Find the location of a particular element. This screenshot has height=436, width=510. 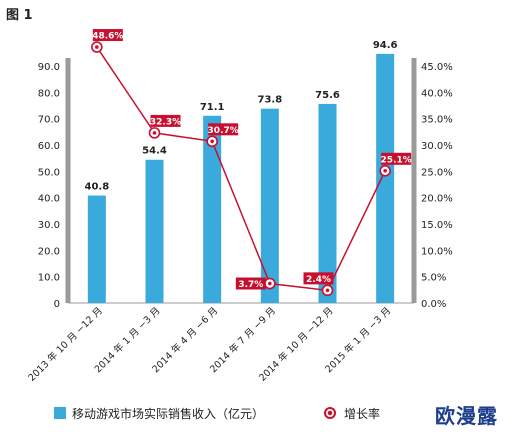

growth-value-label: 25.1% is located at coordinates (396, 160).